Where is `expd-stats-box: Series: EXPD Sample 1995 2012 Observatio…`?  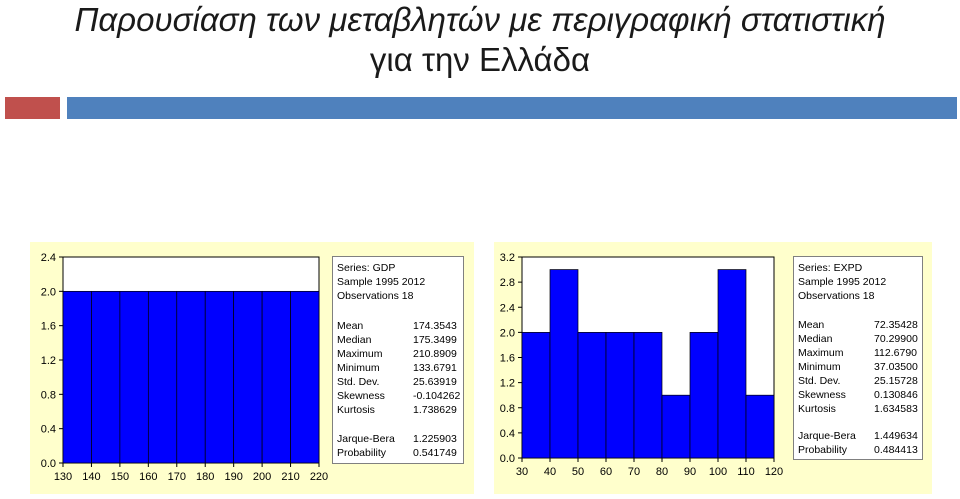 expd-stats-box: Series: EXPD Sample 1995 2012 Observatio… is located at coordinates (858, 358).